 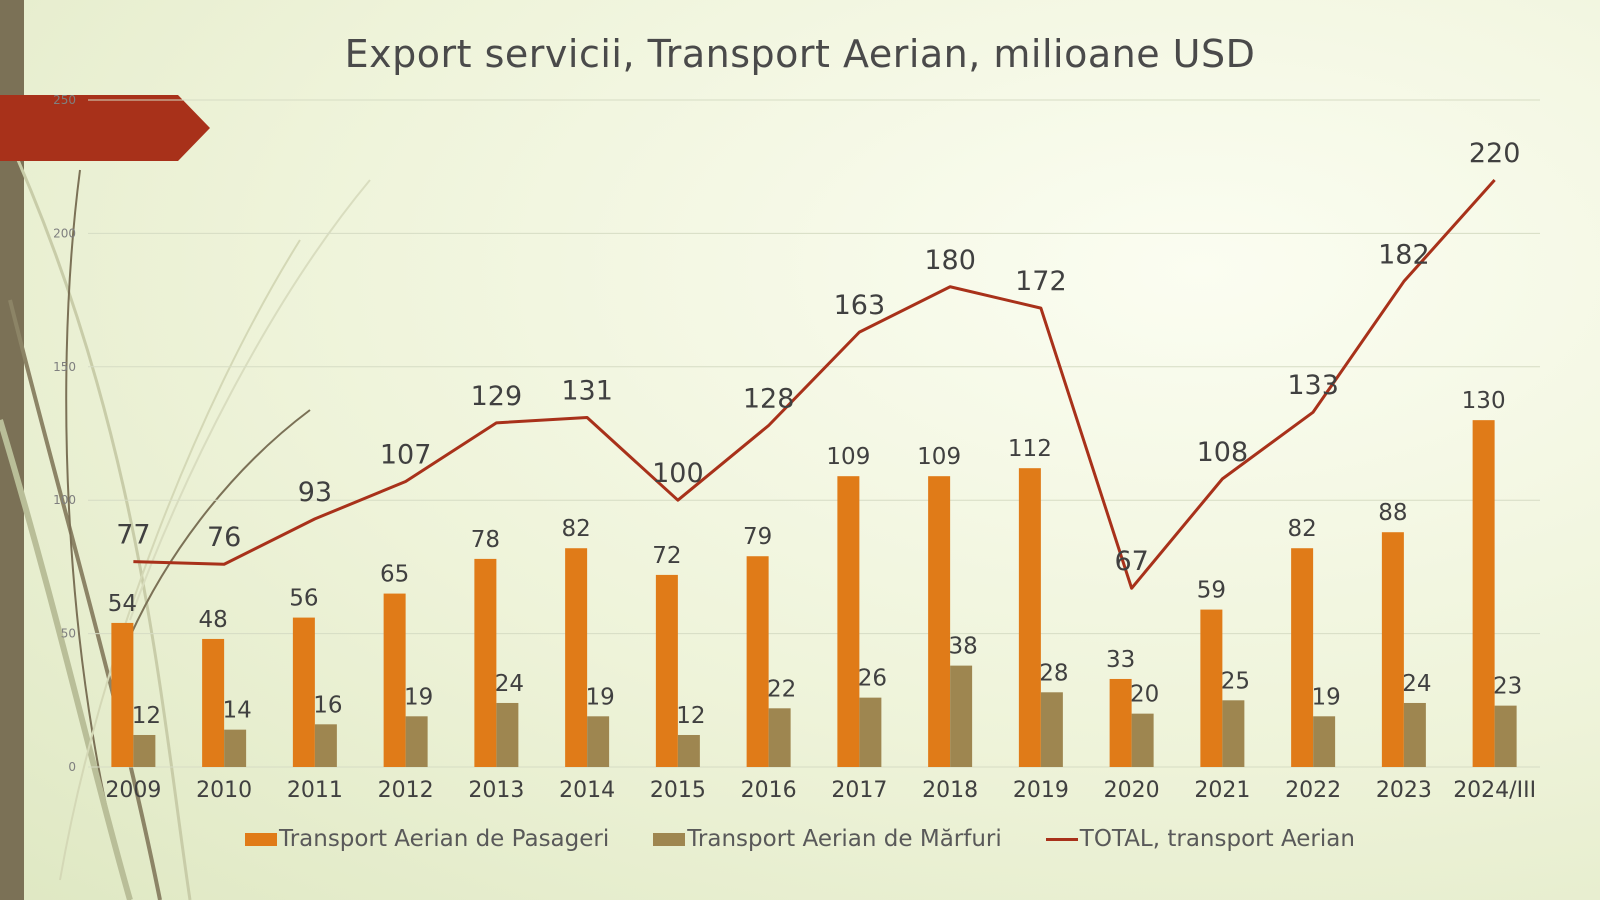 What do you see at coordinates (1041, 790) in the screenshot?
I see `x-tick-label: 2019` at bounding box center [1041, 790].